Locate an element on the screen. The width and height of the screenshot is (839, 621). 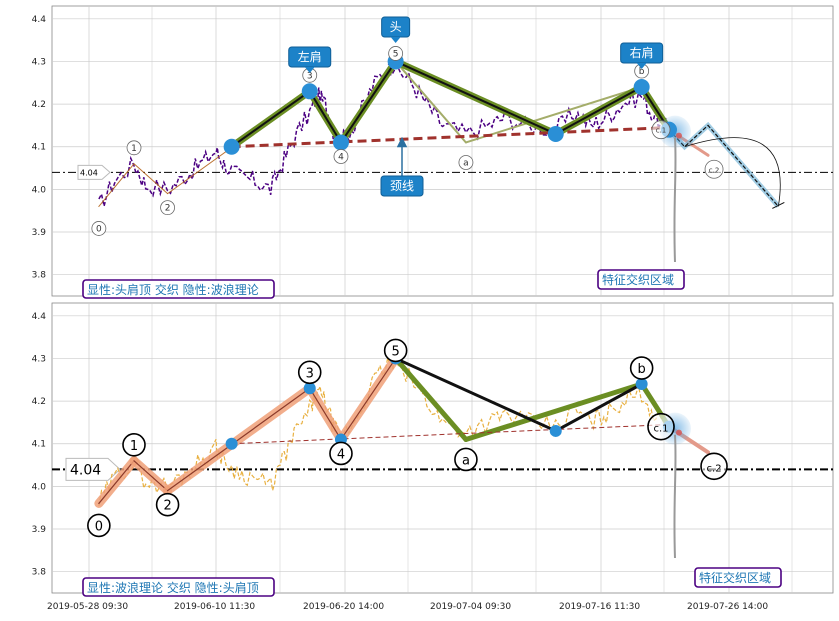
bot-y-tick-0: 3.8 is located at coordinates (39, 573).